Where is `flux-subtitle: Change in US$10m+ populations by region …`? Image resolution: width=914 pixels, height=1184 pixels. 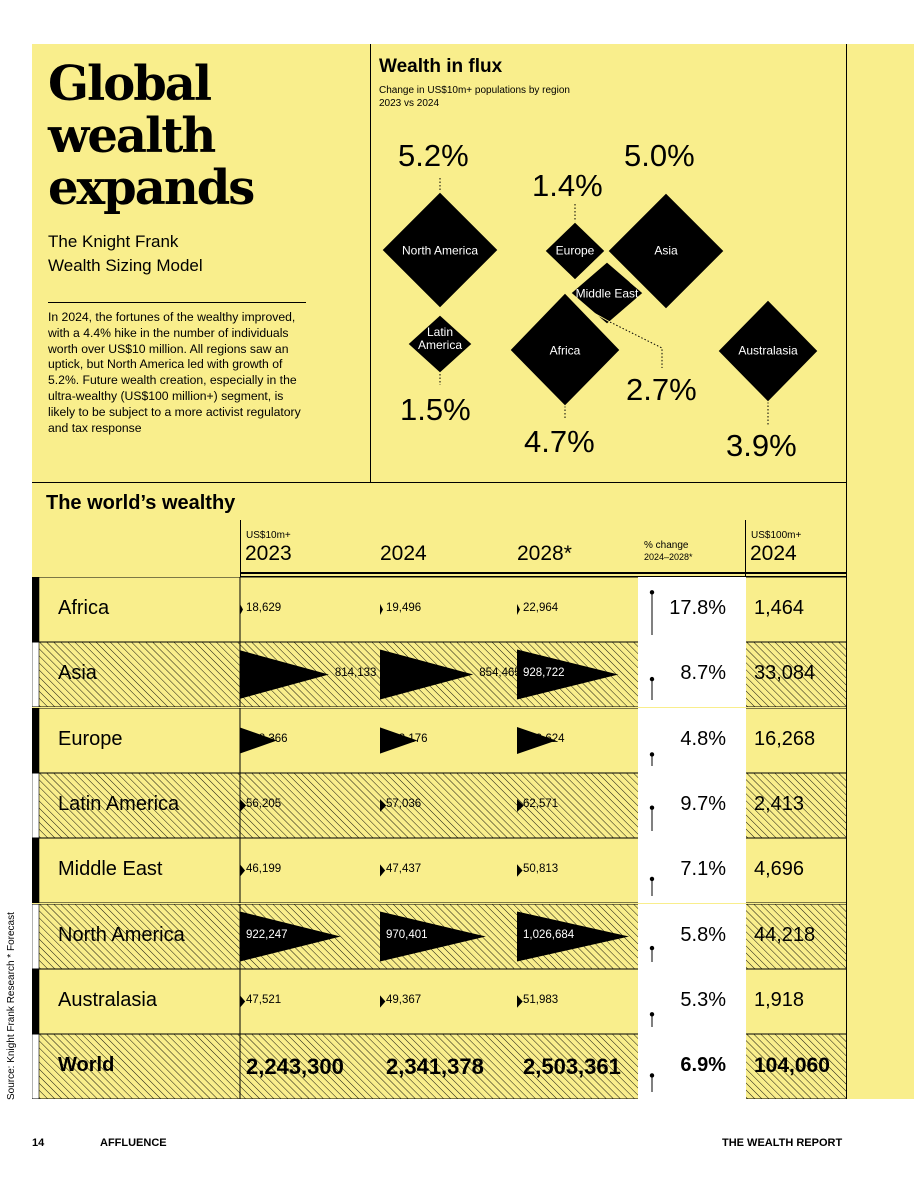 flux-subtitle: Change in US$10m+ populations by region … is located at coordinates (499, 97).